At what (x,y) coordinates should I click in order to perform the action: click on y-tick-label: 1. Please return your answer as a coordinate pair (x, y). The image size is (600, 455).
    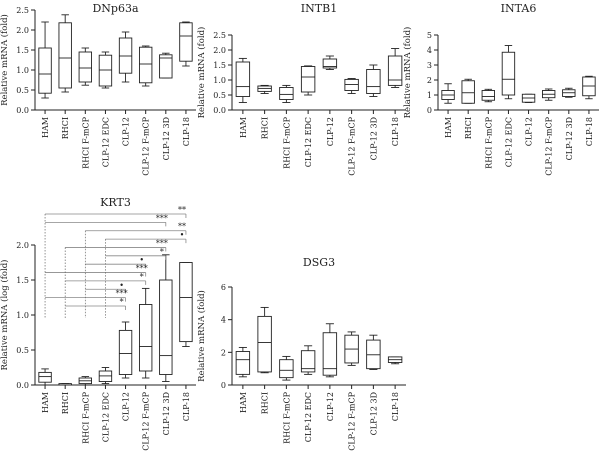
    Looking at the image, I should click on (429, 95).